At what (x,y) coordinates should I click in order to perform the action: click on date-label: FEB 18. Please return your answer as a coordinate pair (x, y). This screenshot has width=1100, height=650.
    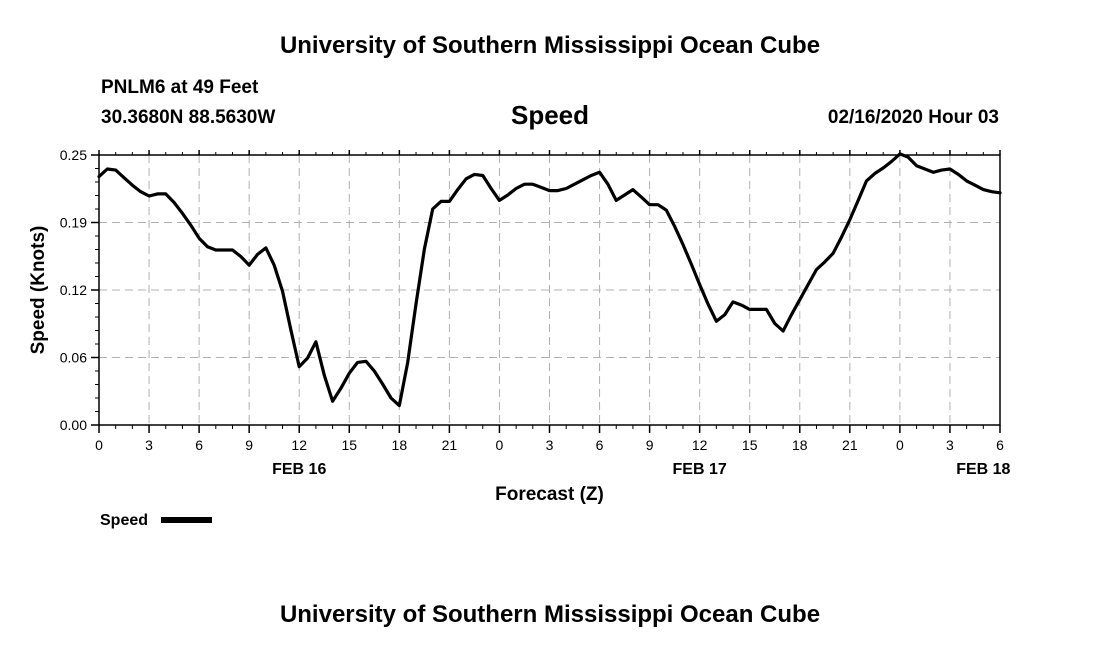
    Looking at the image, I should click on (983, 469).